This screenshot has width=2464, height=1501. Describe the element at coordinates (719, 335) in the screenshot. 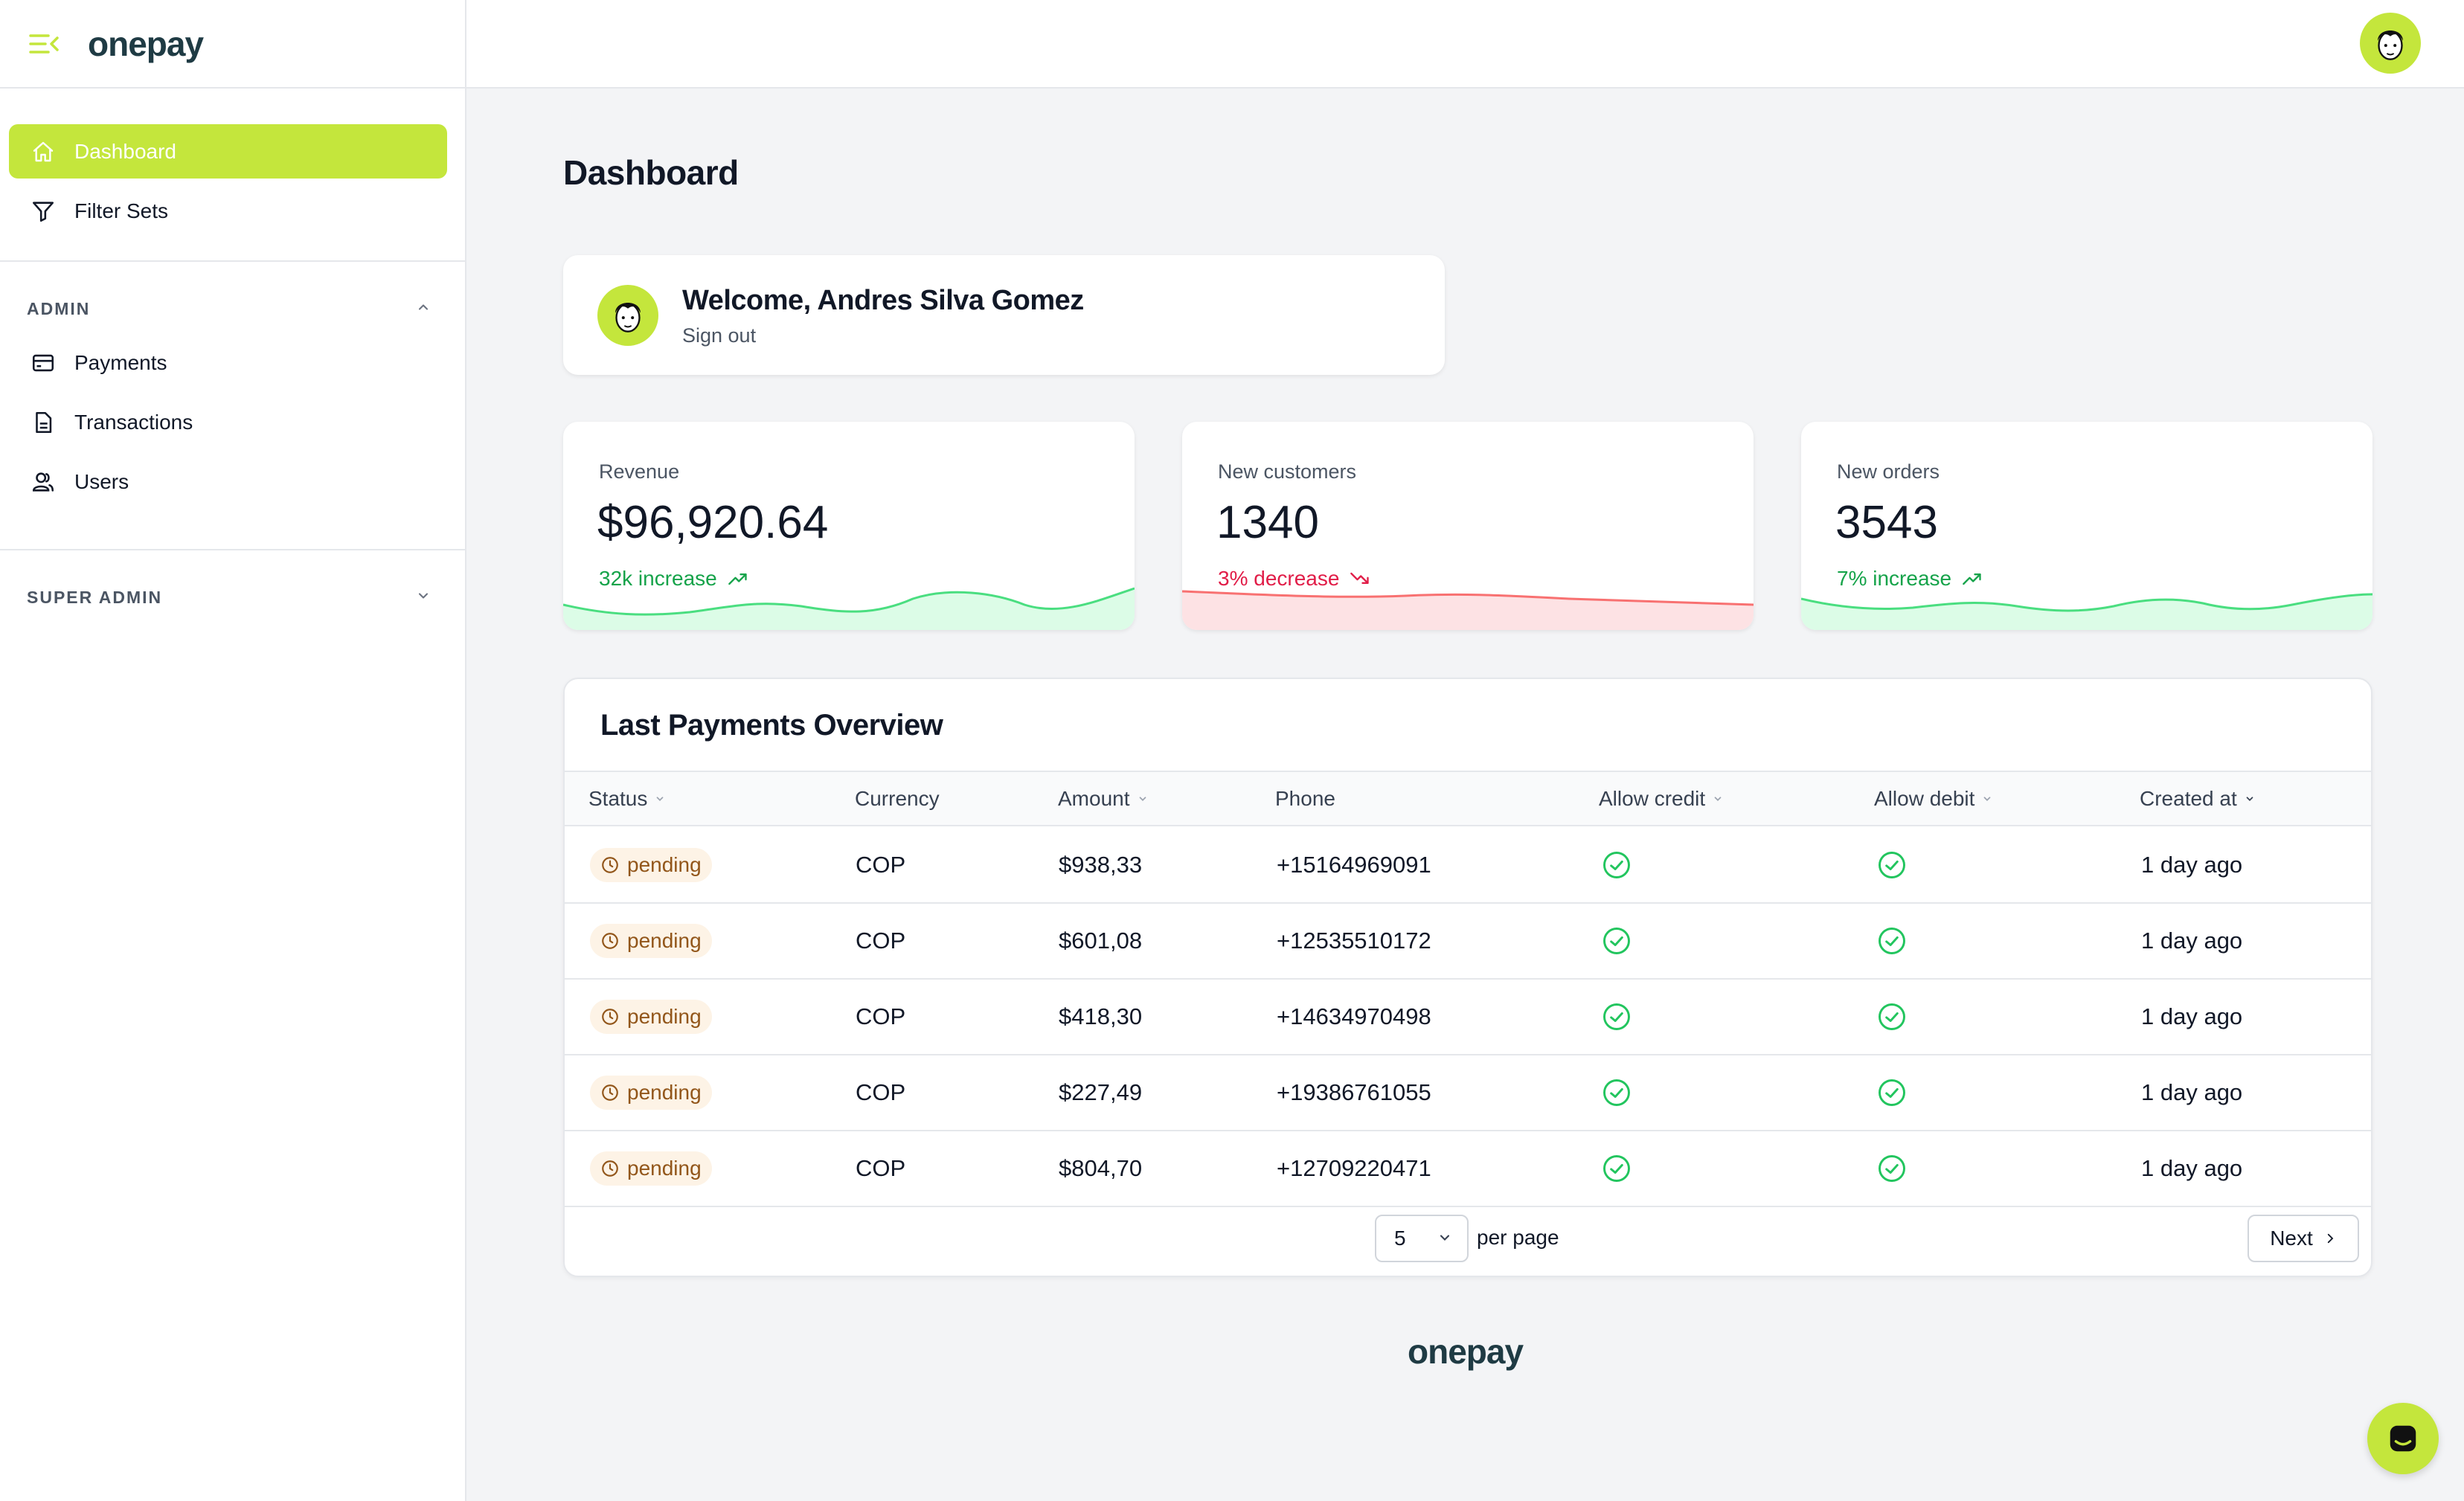

I see `sign-out-link: Sign out` at that location.